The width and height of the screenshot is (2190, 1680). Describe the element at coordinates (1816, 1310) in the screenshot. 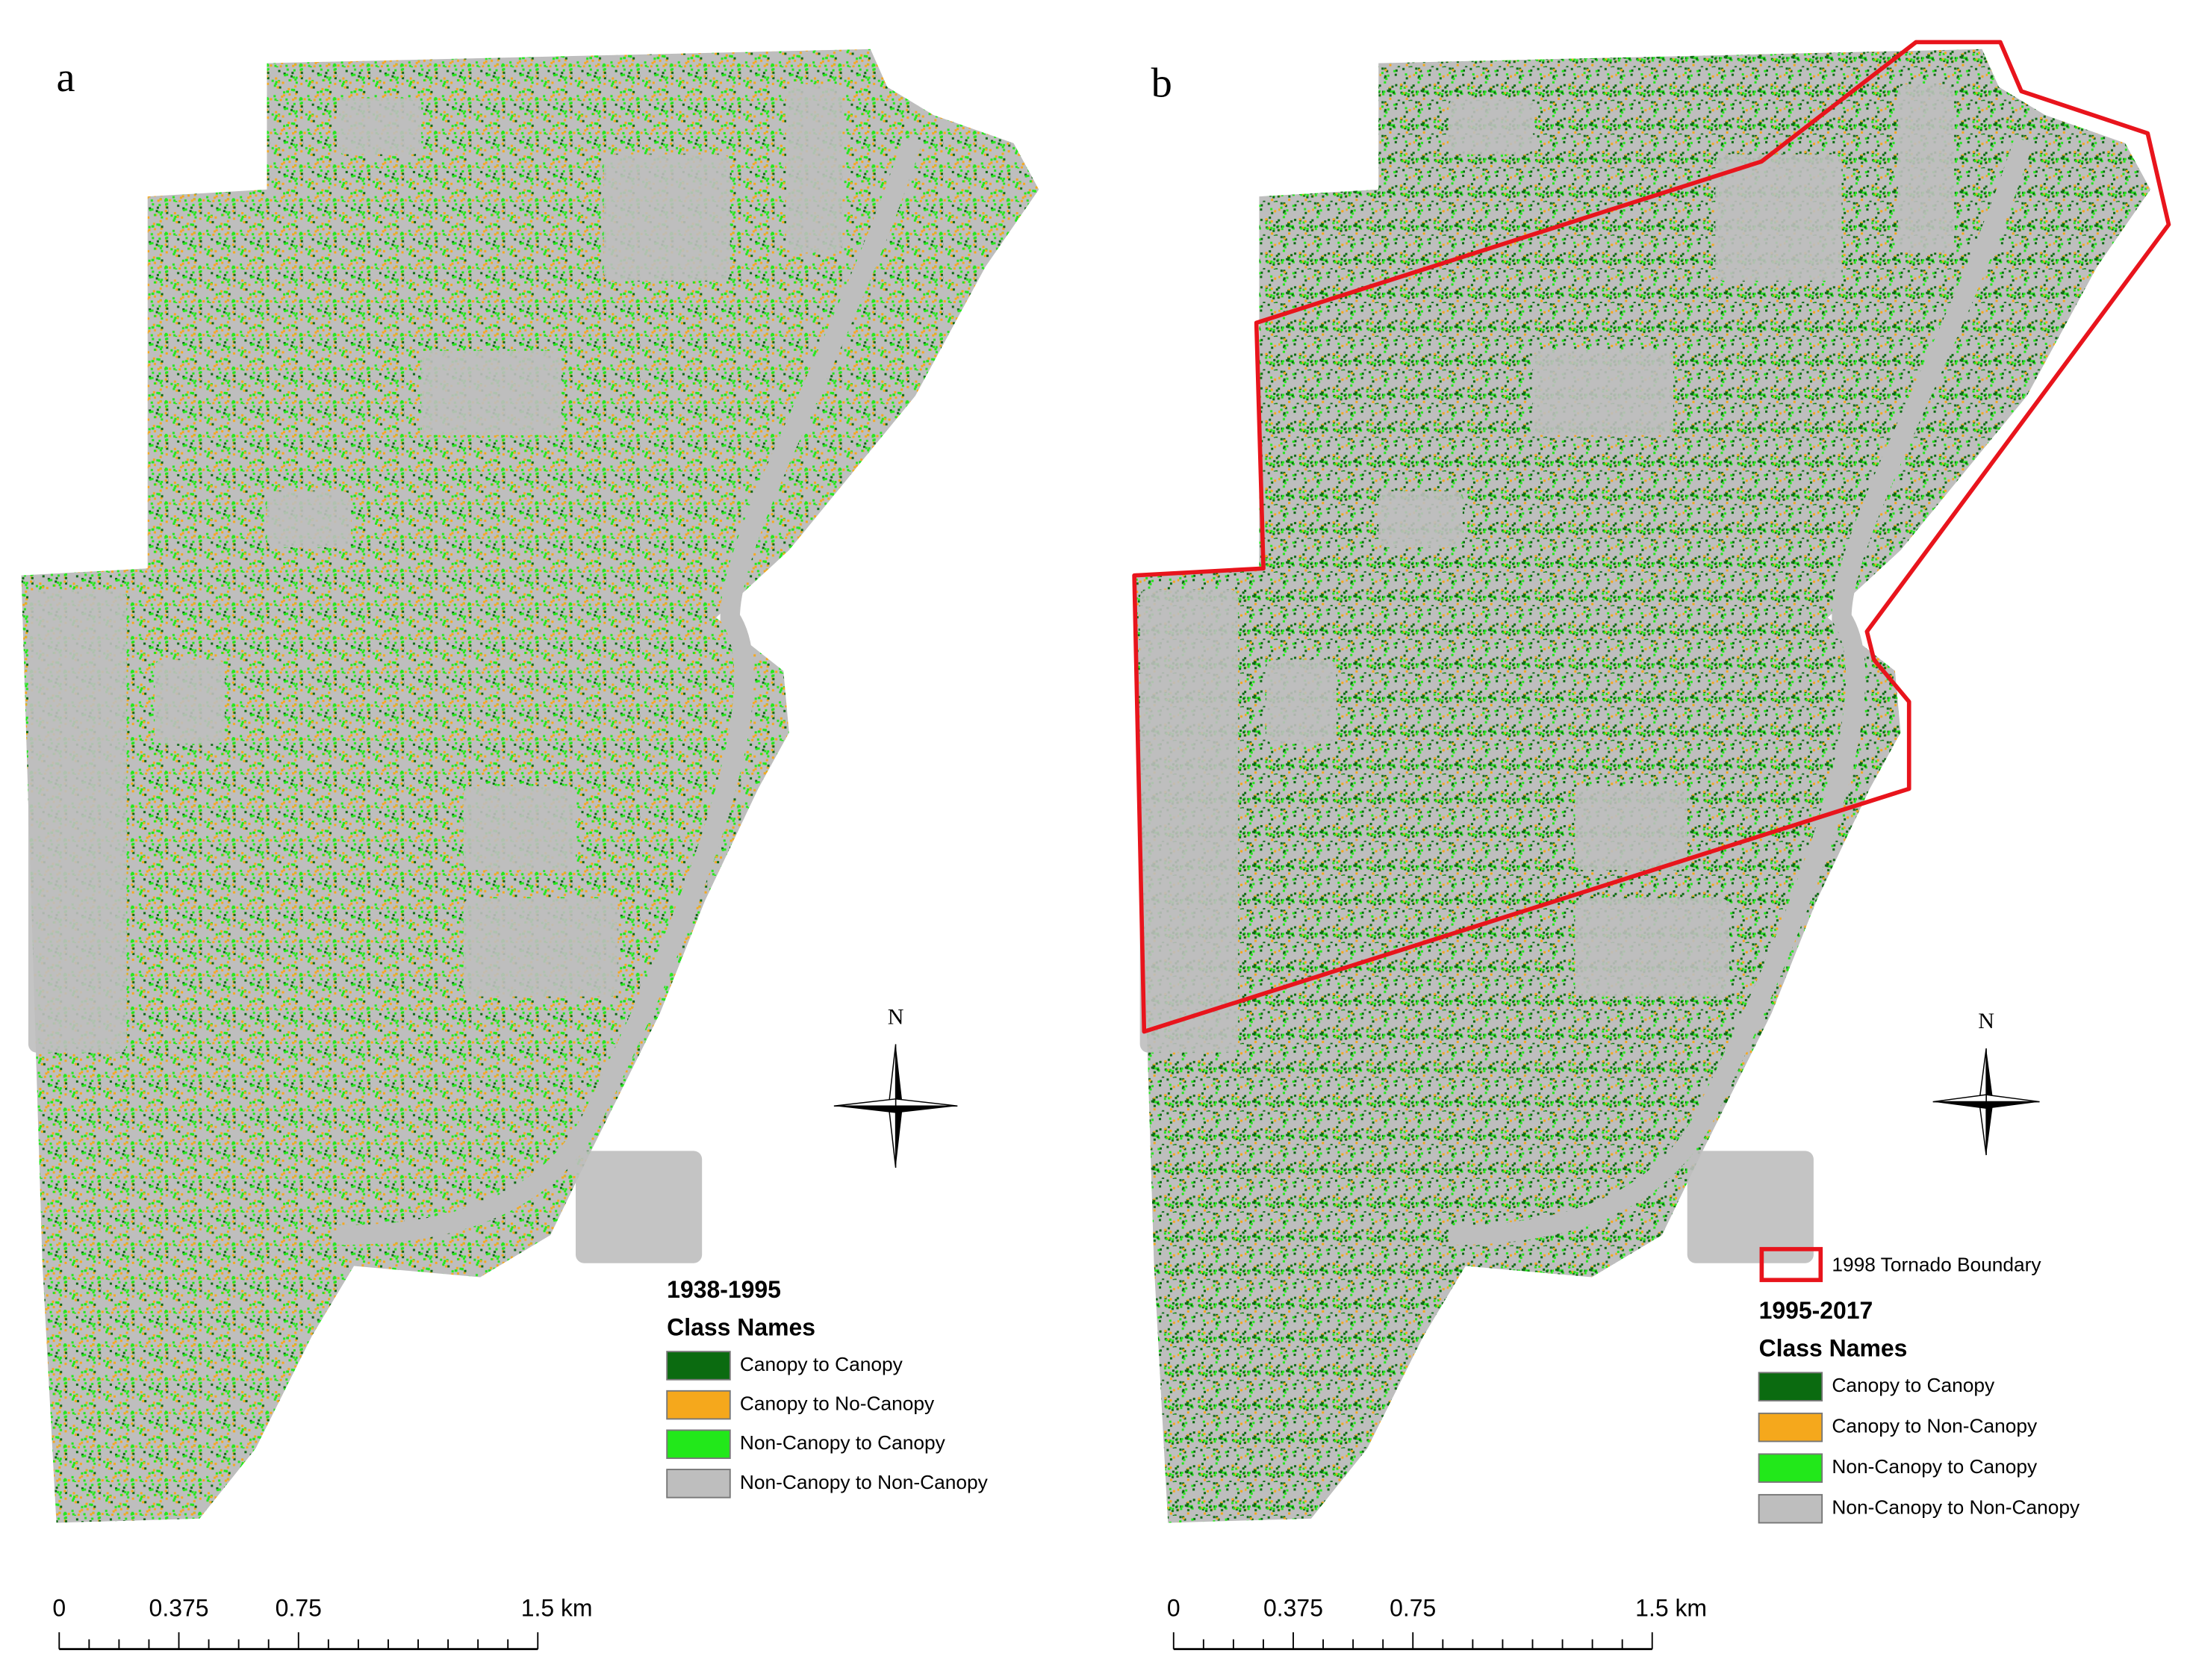

I see `legend-title: 1995-2017` at that location.